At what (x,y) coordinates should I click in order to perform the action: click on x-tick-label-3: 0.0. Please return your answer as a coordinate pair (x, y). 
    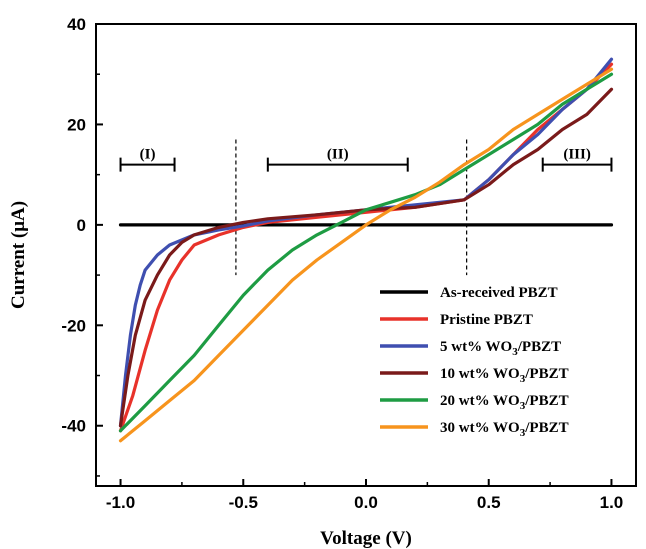
    Looking at the image, I should click on (366, 502).